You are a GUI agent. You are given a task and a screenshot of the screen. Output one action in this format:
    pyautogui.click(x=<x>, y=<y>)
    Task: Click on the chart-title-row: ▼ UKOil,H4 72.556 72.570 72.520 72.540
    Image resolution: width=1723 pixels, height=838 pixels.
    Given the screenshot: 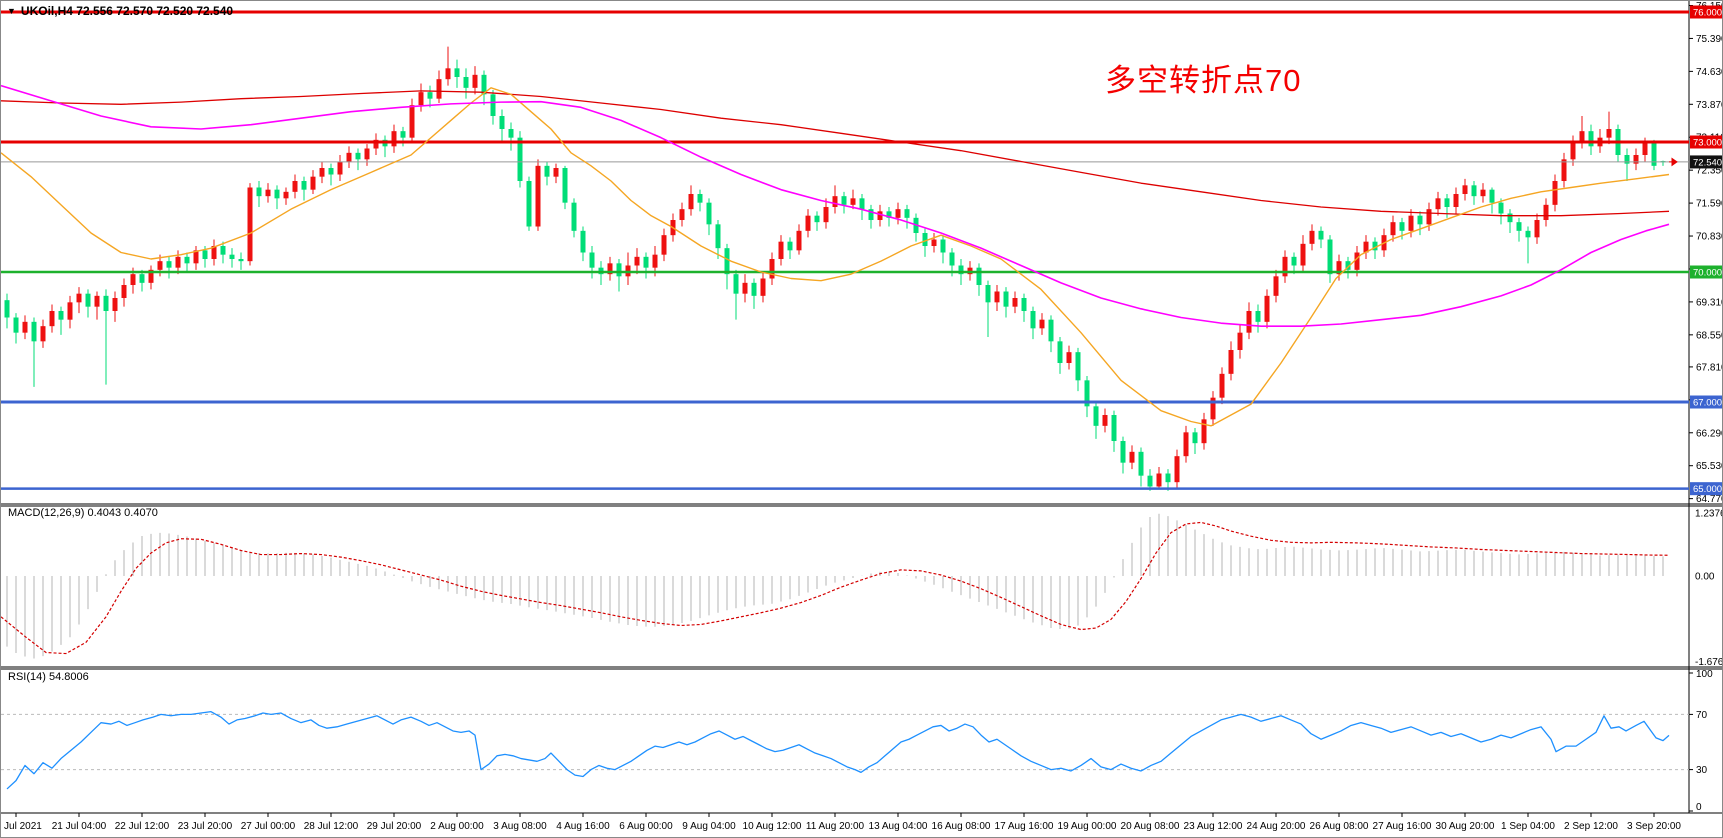 What is the action you would take?
    pyautogui.click(x=120, y=11)
    